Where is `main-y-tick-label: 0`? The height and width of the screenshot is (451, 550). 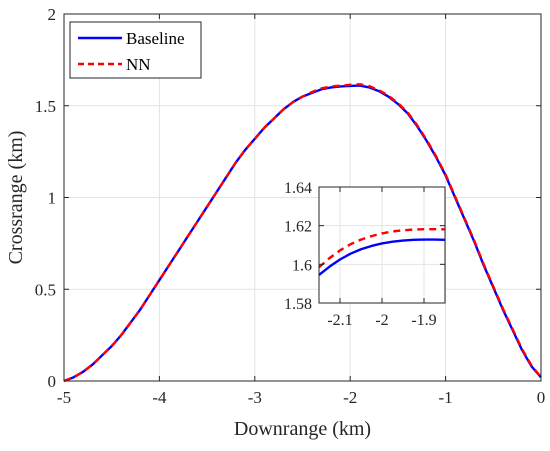 main-y-tick-label: 0 is located at coordinates (52, 381).